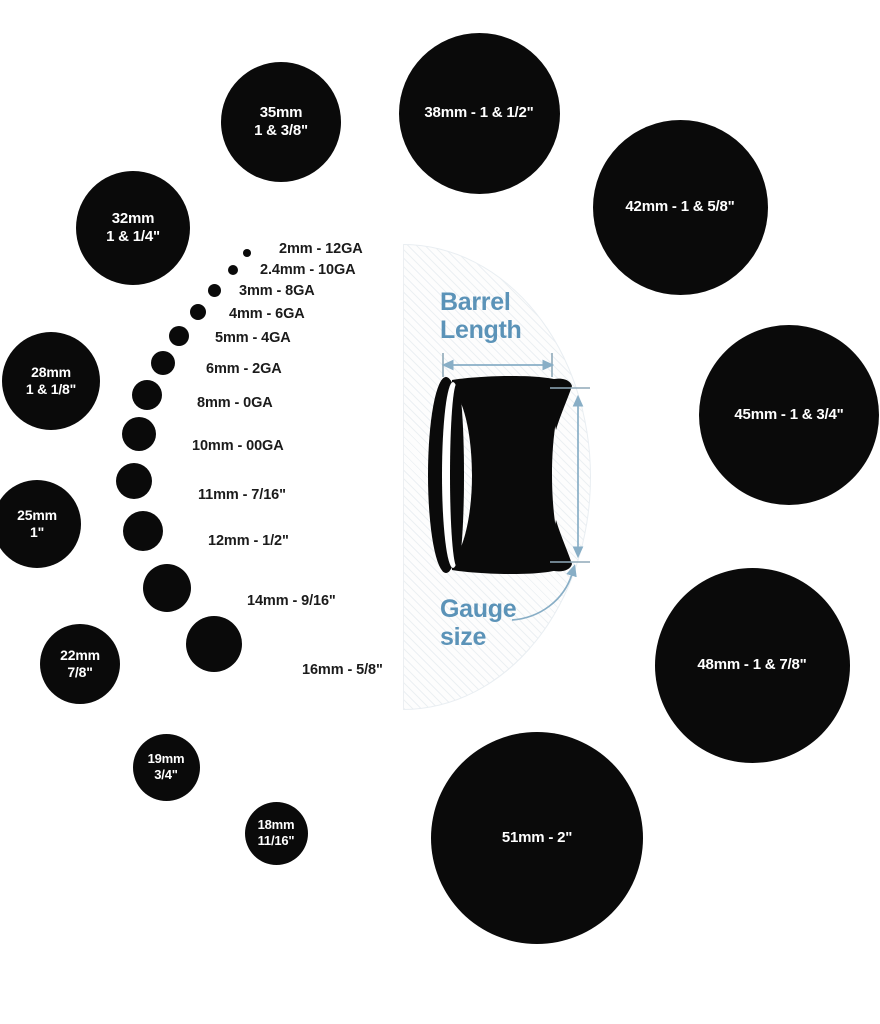  I want to click on spiral-size-label: 16mm - 5/8", so click(342, 670).